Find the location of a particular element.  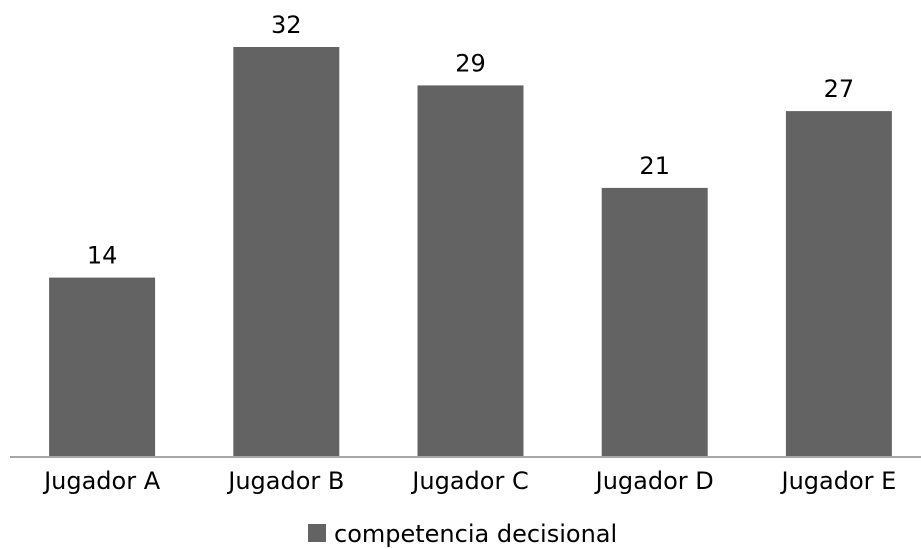

data-label: 32 is located at coordinates (286, 25).